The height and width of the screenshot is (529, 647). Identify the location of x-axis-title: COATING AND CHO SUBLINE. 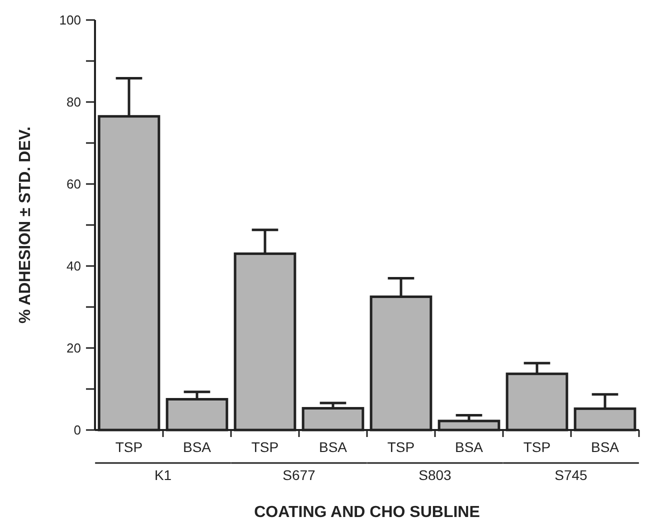
(367, 512).